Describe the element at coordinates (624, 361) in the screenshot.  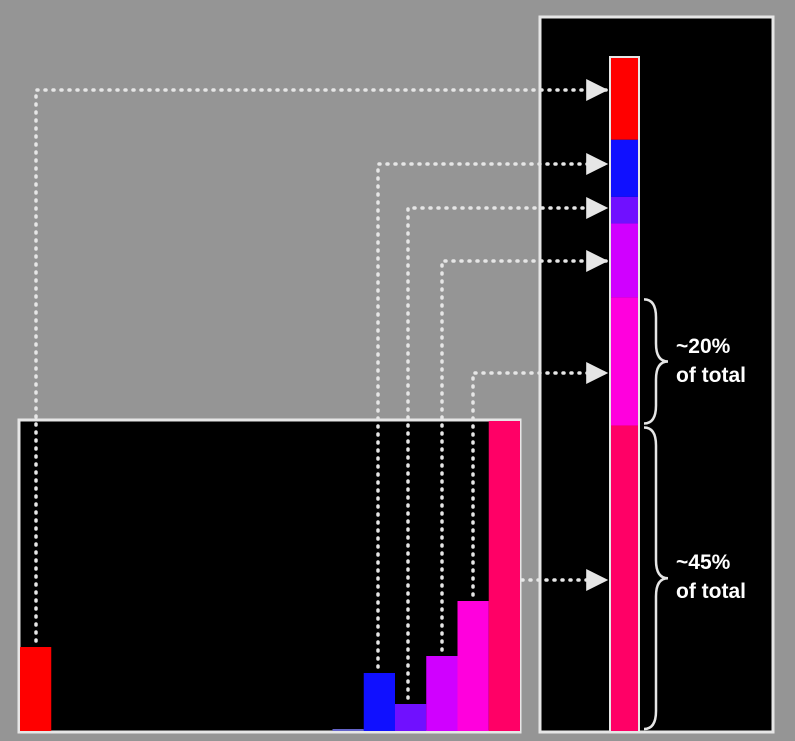
I see `stack-segment-magenta` at that location.